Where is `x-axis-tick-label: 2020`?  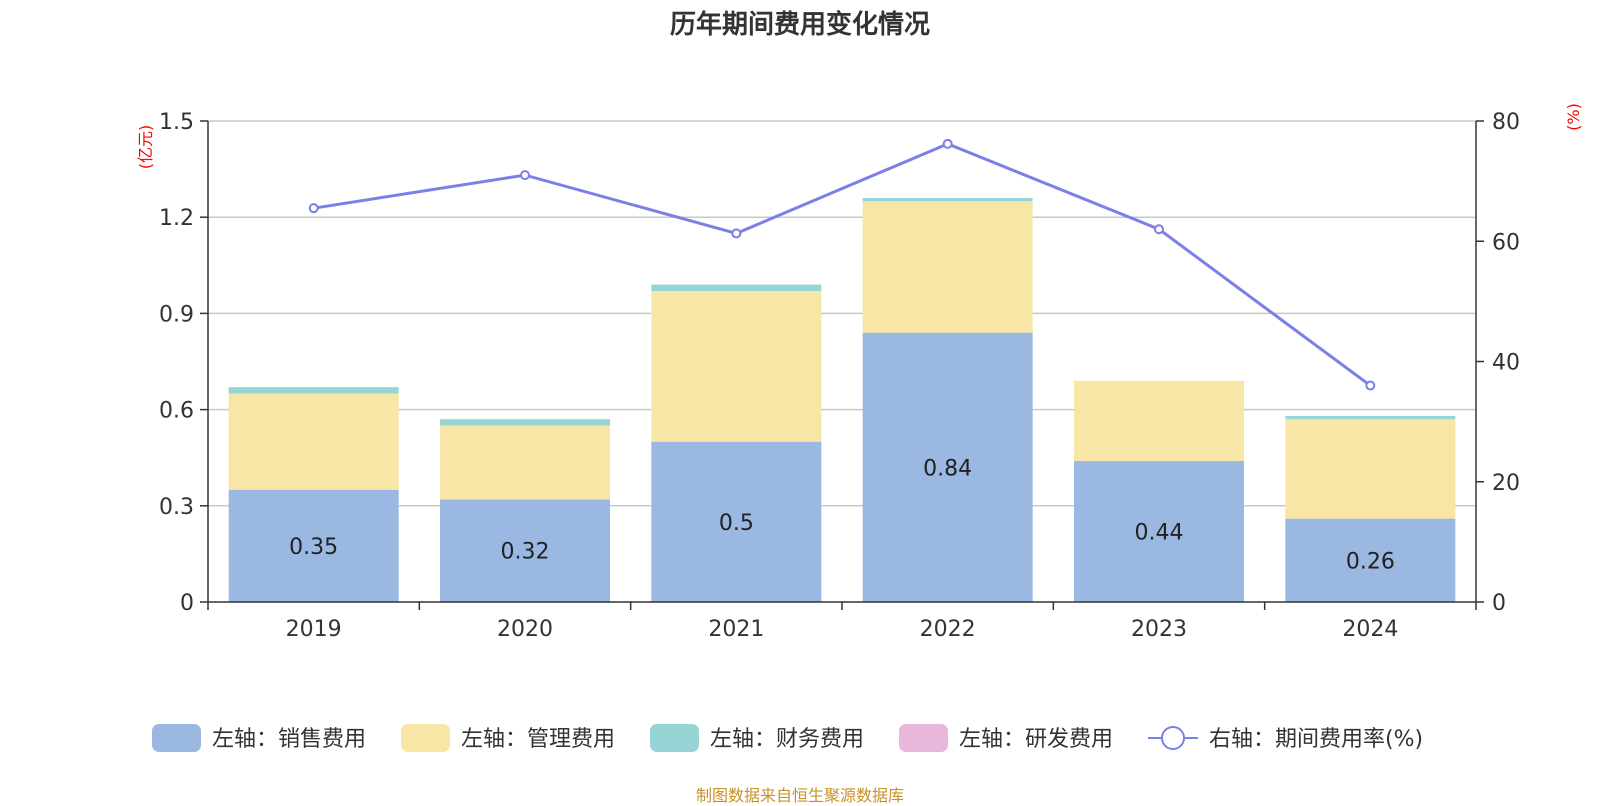
x-axis-tick-label: 2020 is located at coordinates (525, 629).